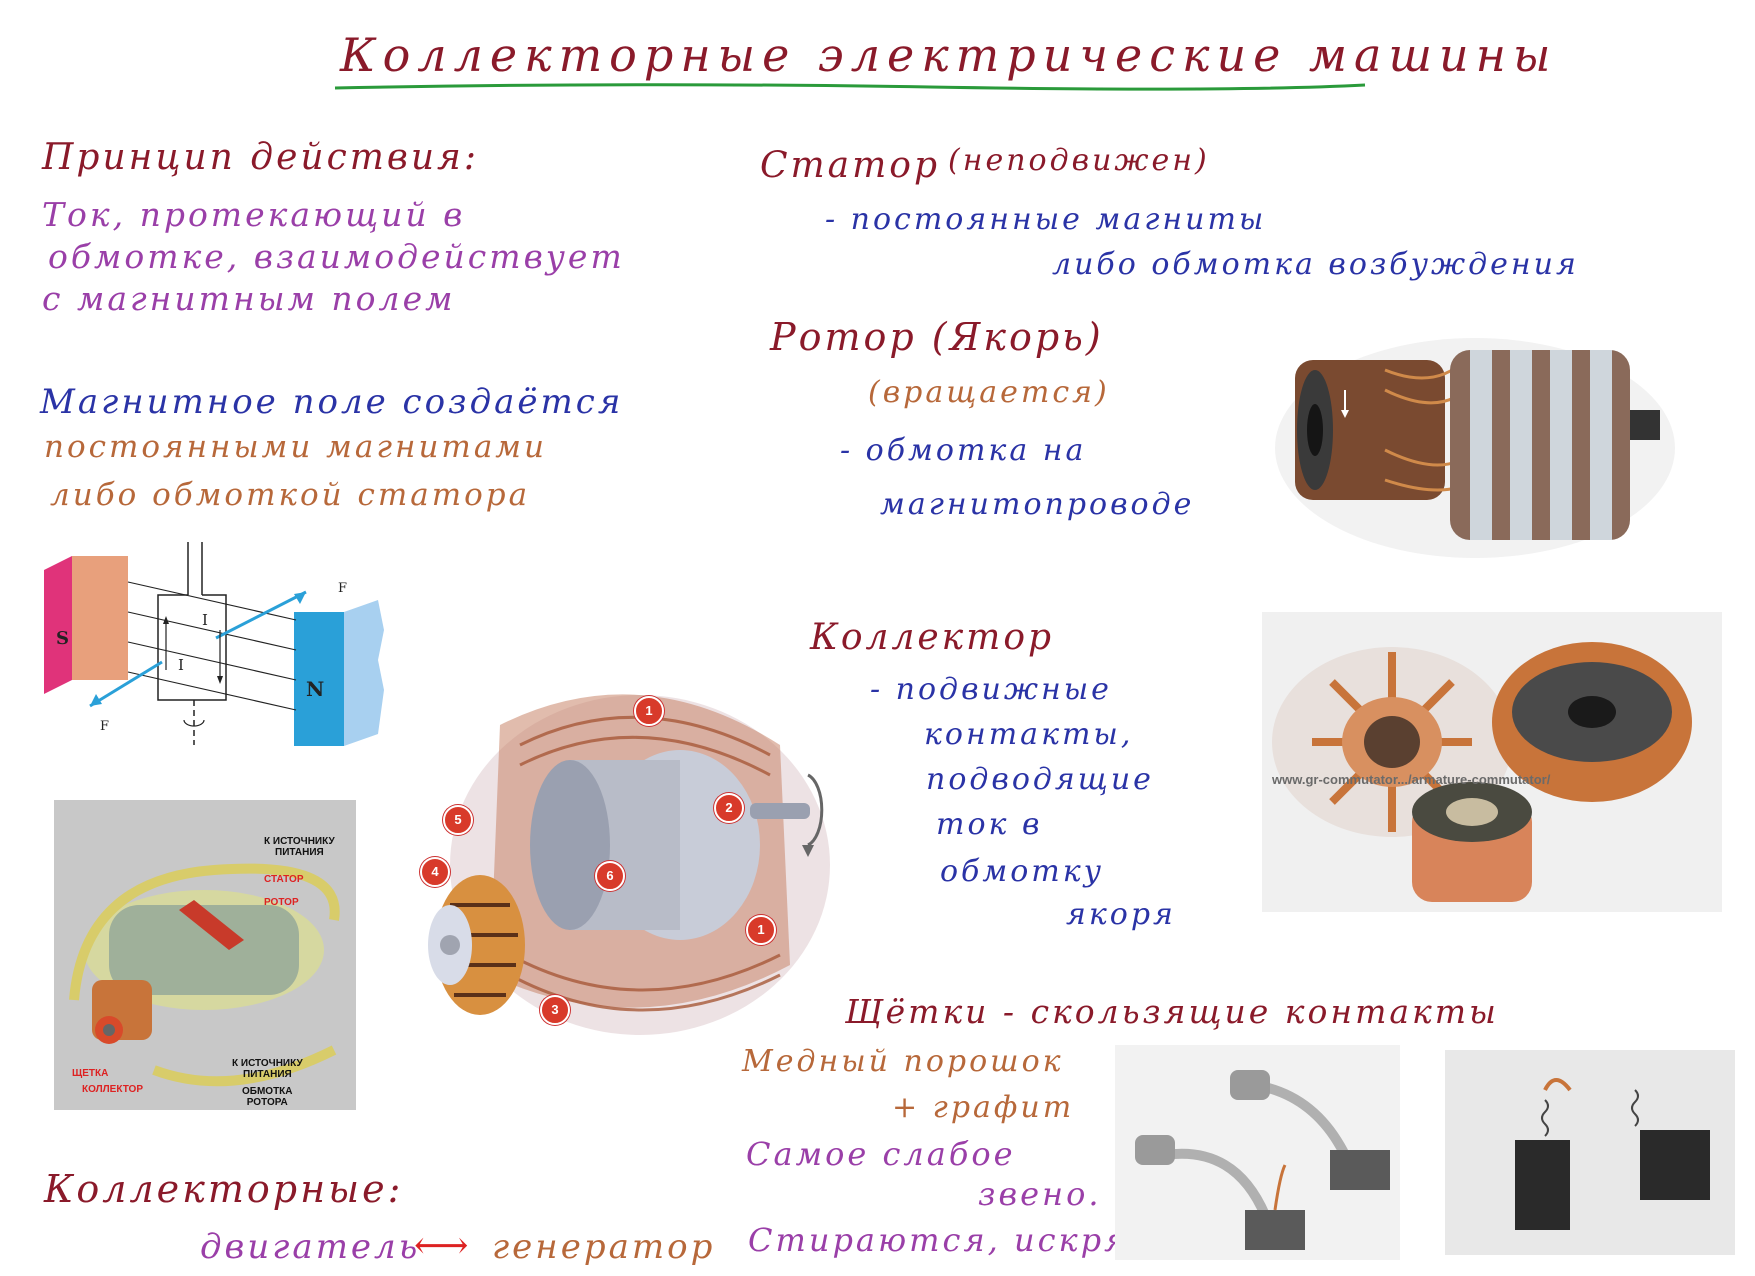 The width and height of the screenshot is (1755, 1276). Describe the element at coordinates (310, 1247) in the screenshot. I see `bottom-motor: двигатель` at that location.